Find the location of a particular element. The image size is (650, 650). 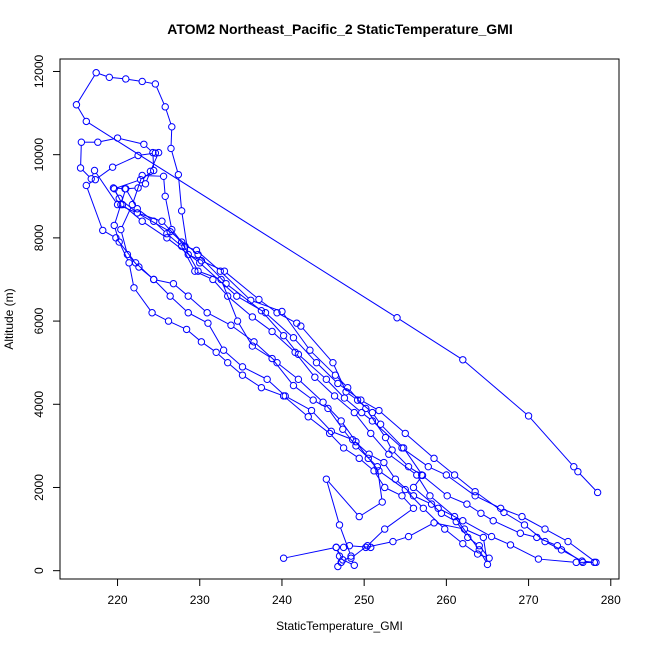

y-tick-label: 8000 is located at coordinates (39, 237).